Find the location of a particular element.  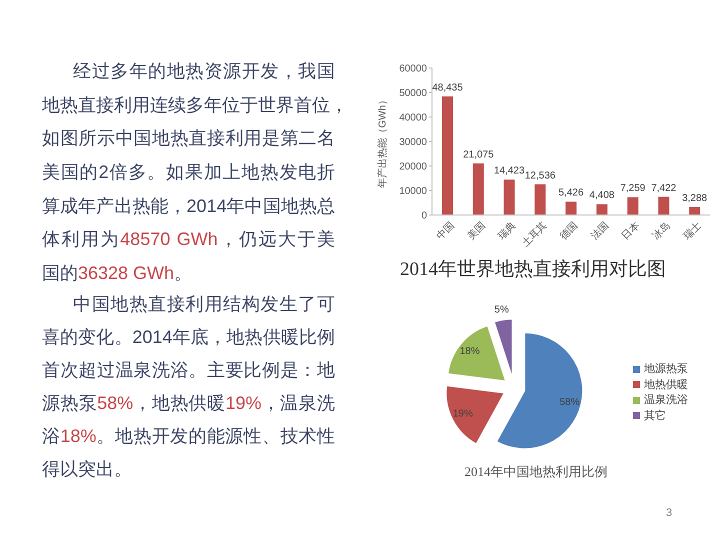

data-label: 5,426 is located at coordinates (571, 193).